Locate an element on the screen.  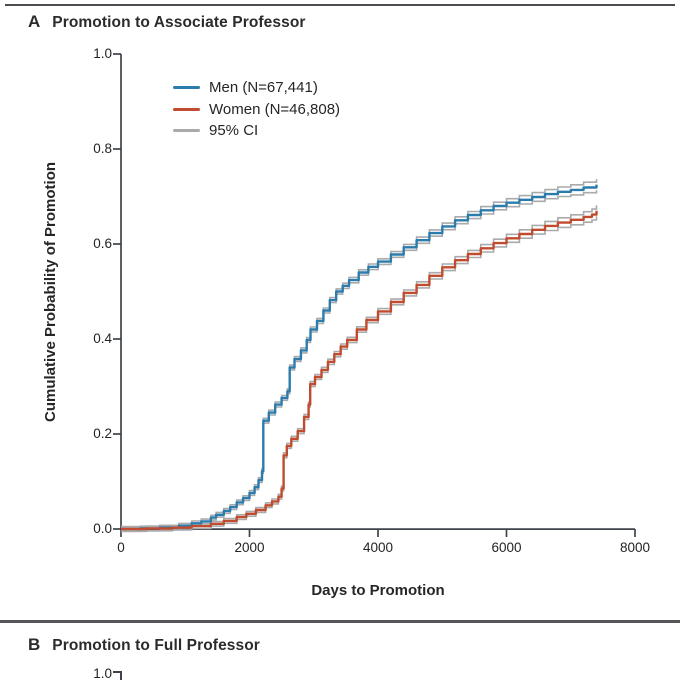
legend-label-women: Women (N=46,808) is located at coordinates (275, 109).